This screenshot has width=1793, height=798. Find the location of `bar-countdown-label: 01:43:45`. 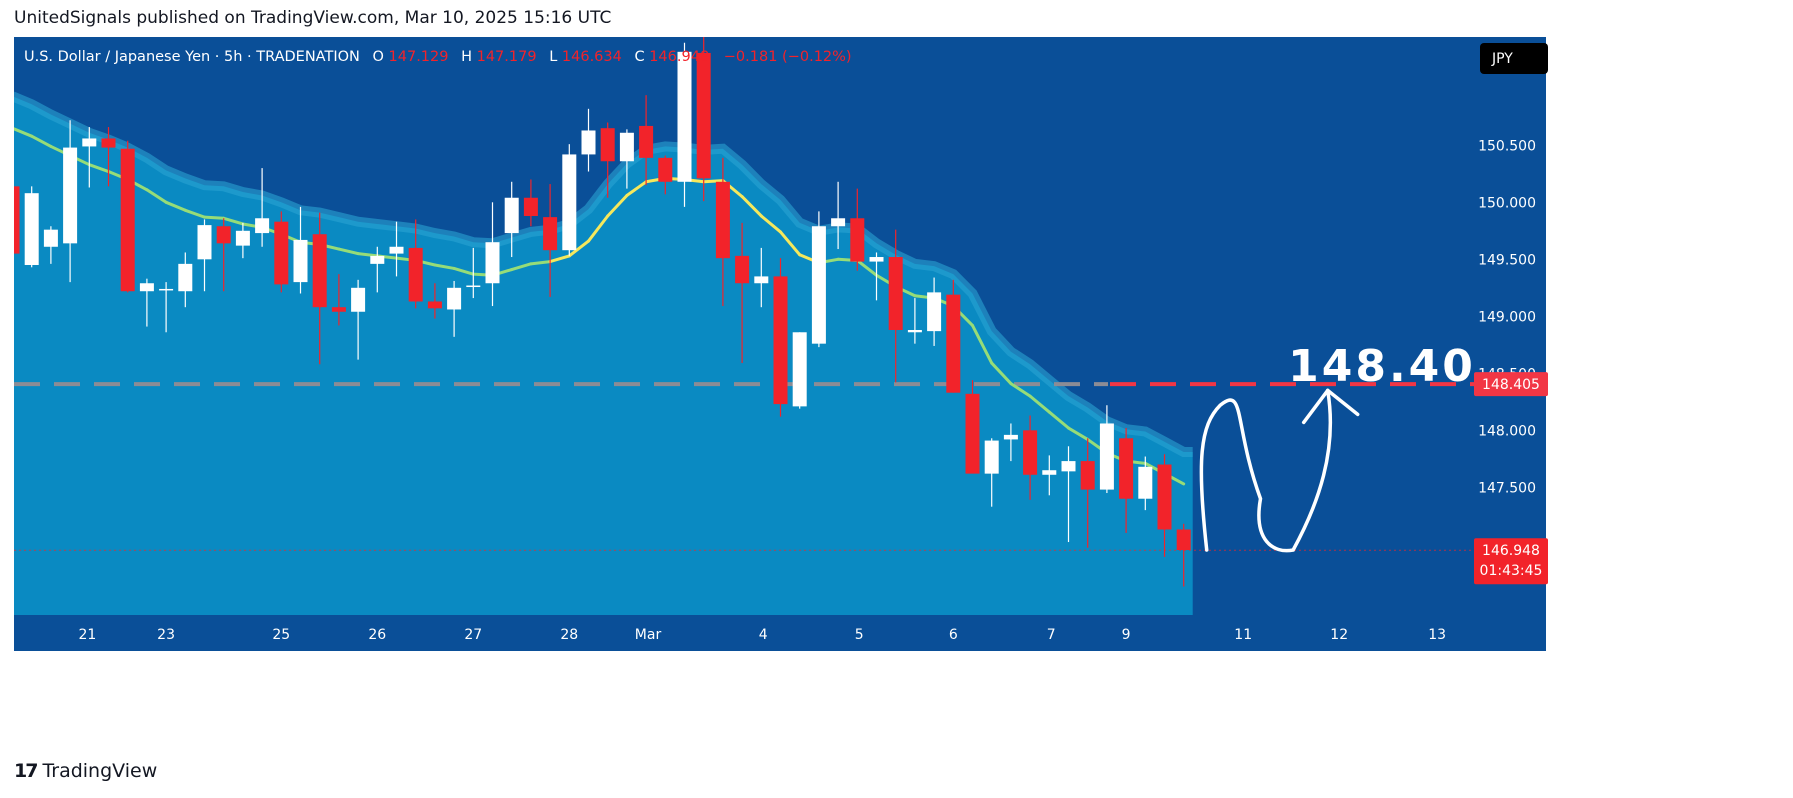

bar-countdown-label: 01:43:45 is located at coordinates (1511, 571).